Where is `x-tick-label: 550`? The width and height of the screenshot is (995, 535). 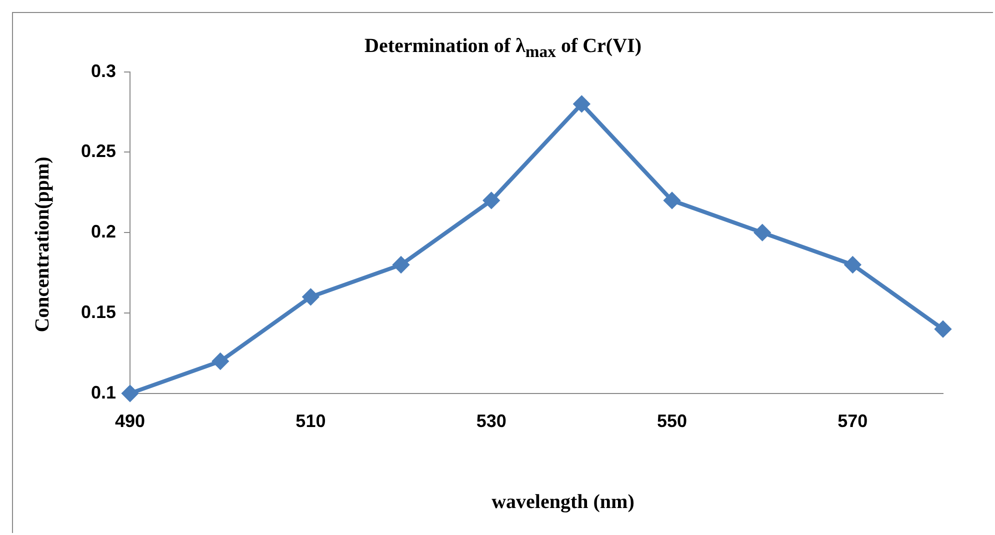 x-tick-label: 550 is located at coordinates (672, 421).